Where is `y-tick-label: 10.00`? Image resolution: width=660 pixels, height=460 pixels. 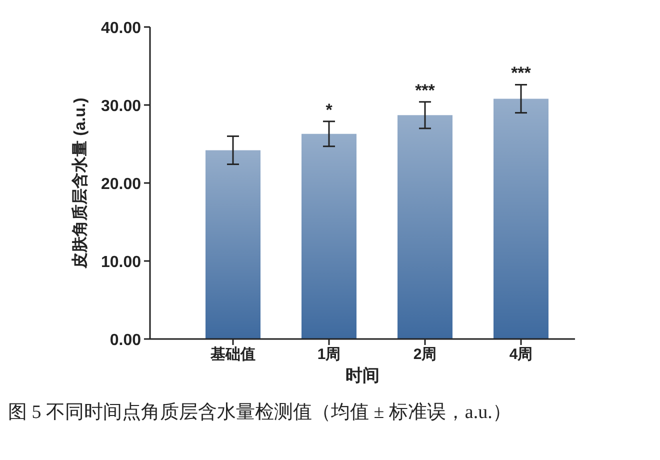
y-tick-label: 10.00 is located at coordinates (121, 262).